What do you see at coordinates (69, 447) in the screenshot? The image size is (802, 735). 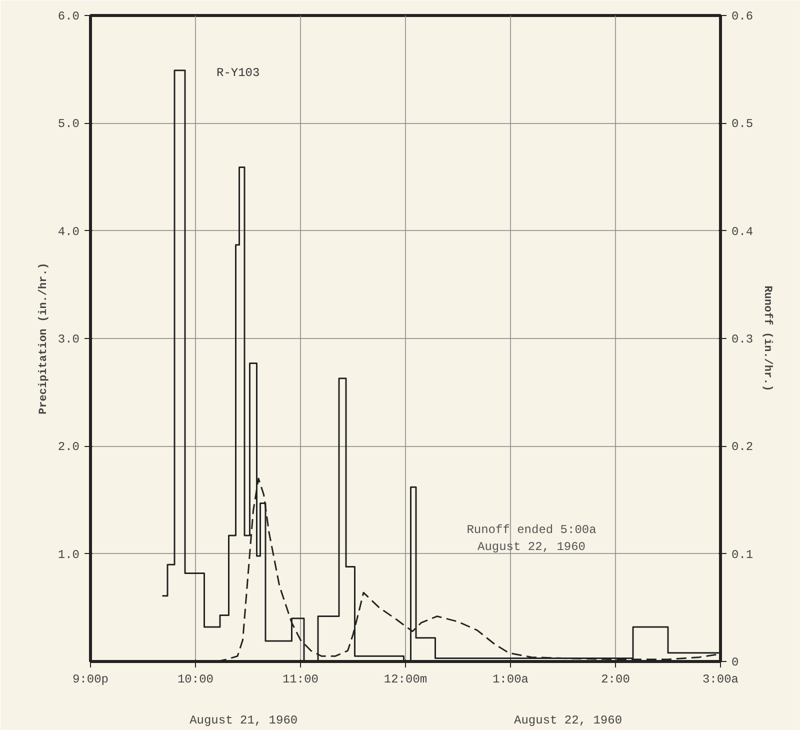 I see `y-tick-label: 2.0` at bounding box center [69, 447].